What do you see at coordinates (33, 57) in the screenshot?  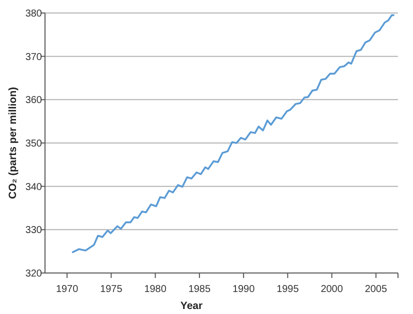 I see `y-tick-label: 370` at bounding box center [33, 57].